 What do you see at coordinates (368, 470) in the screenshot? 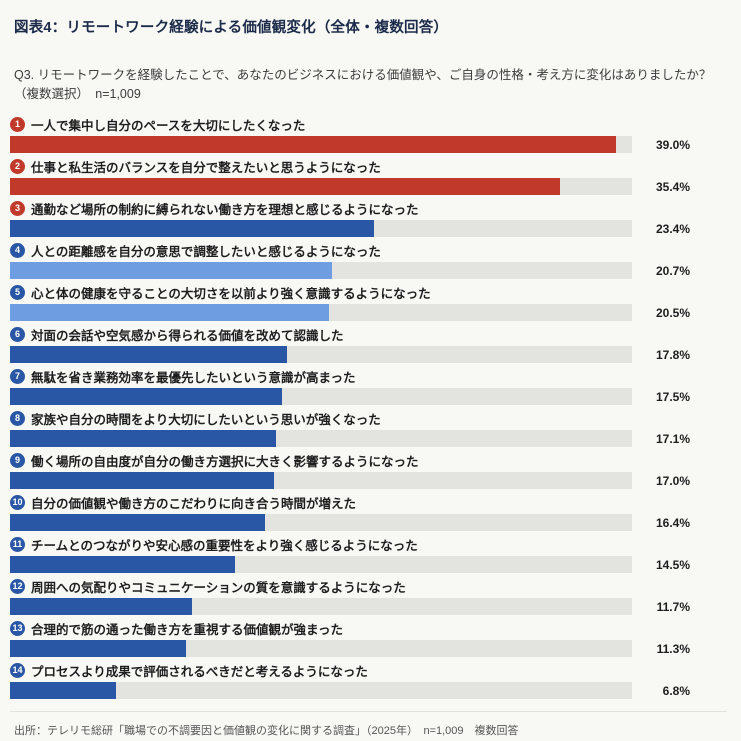
I see `bar-row: 9 働く場所の自由度が自分の働き方選択に大きく影響するようになった 17.0%` at bounding box center [368, 470].